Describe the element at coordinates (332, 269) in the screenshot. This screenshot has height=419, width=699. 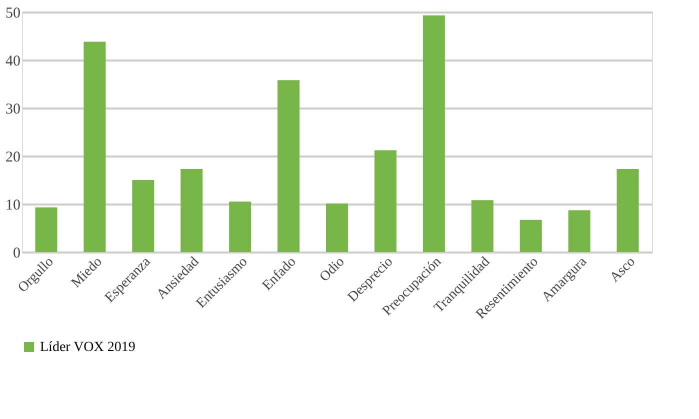
I see `x-tick-label: Odio` at that location.